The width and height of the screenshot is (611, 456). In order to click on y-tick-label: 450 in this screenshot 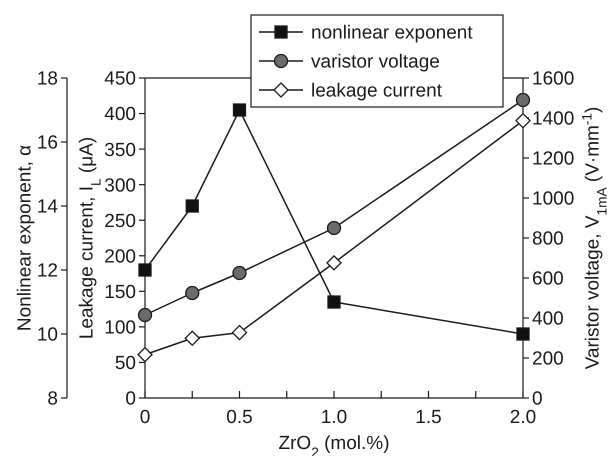, I will do `click(120, 79)`.